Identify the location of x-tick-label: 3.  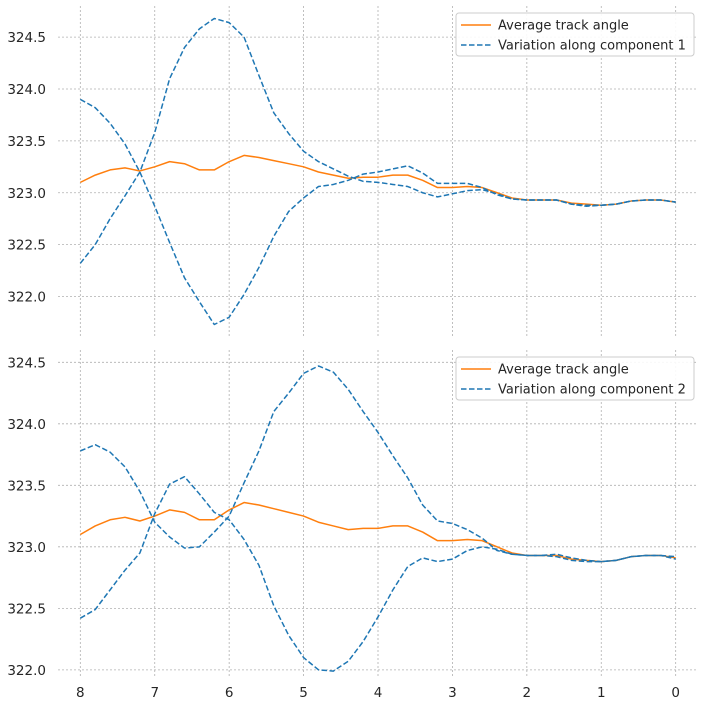
(452, 693).